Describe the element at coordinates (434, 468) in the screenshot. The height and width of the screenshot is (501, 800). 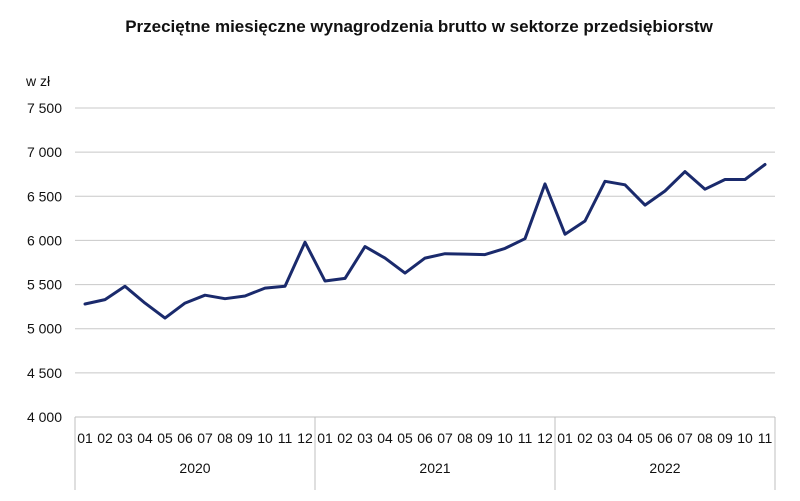
I see `year-label: 2021` at that location.